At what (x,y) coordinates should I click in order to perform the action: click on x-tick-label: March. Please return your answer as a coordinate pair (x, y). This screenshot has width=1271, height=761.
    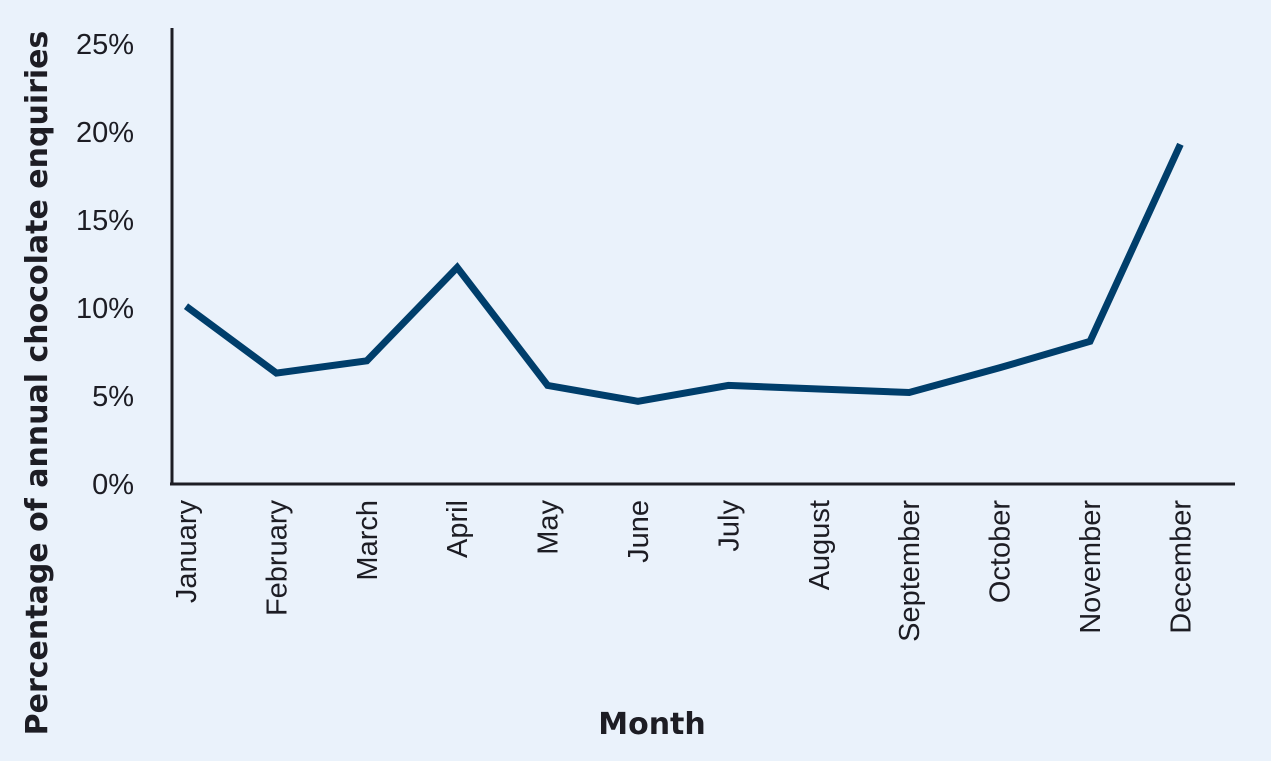
    Looking at the image, I should click on (368, 540).